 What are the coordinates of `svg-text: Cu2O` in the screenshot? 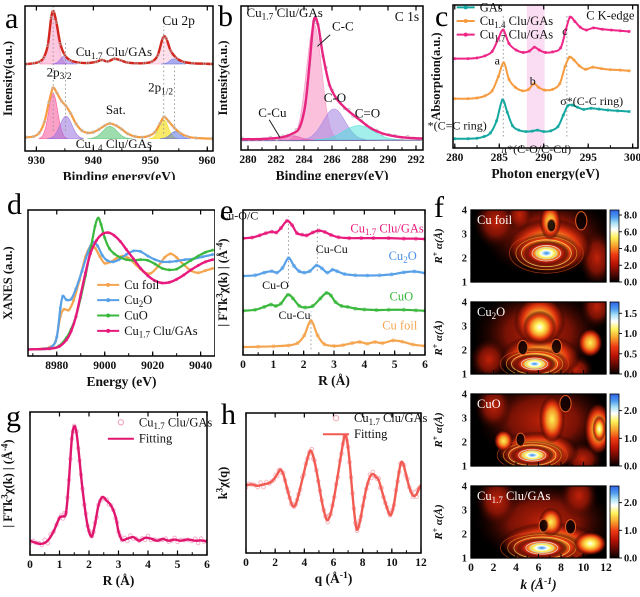 It's located at (403, 257).